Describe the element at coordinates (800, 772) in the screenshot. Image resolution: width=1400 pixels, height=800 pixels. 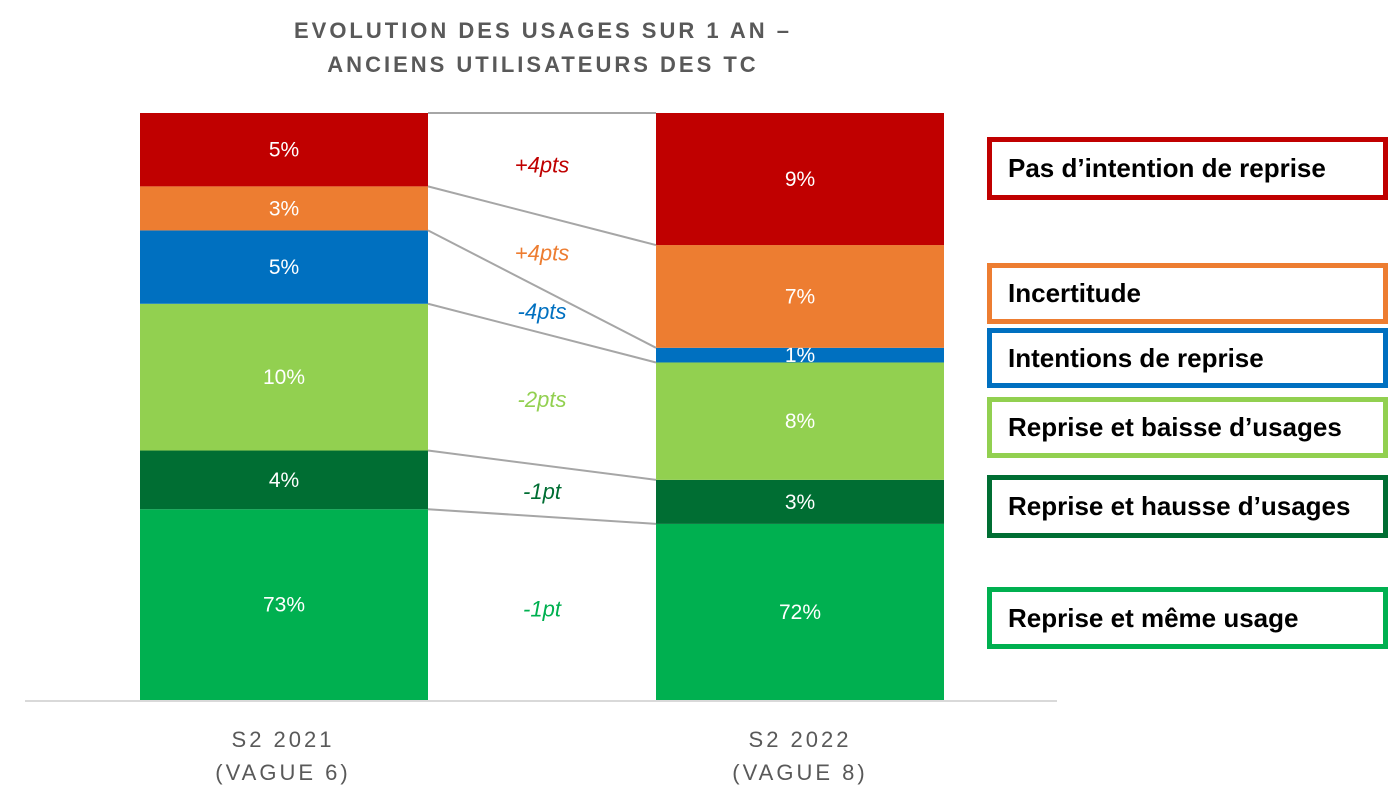
I see `category-sublabel-vague-8: (VAGUE 8)` at that location.